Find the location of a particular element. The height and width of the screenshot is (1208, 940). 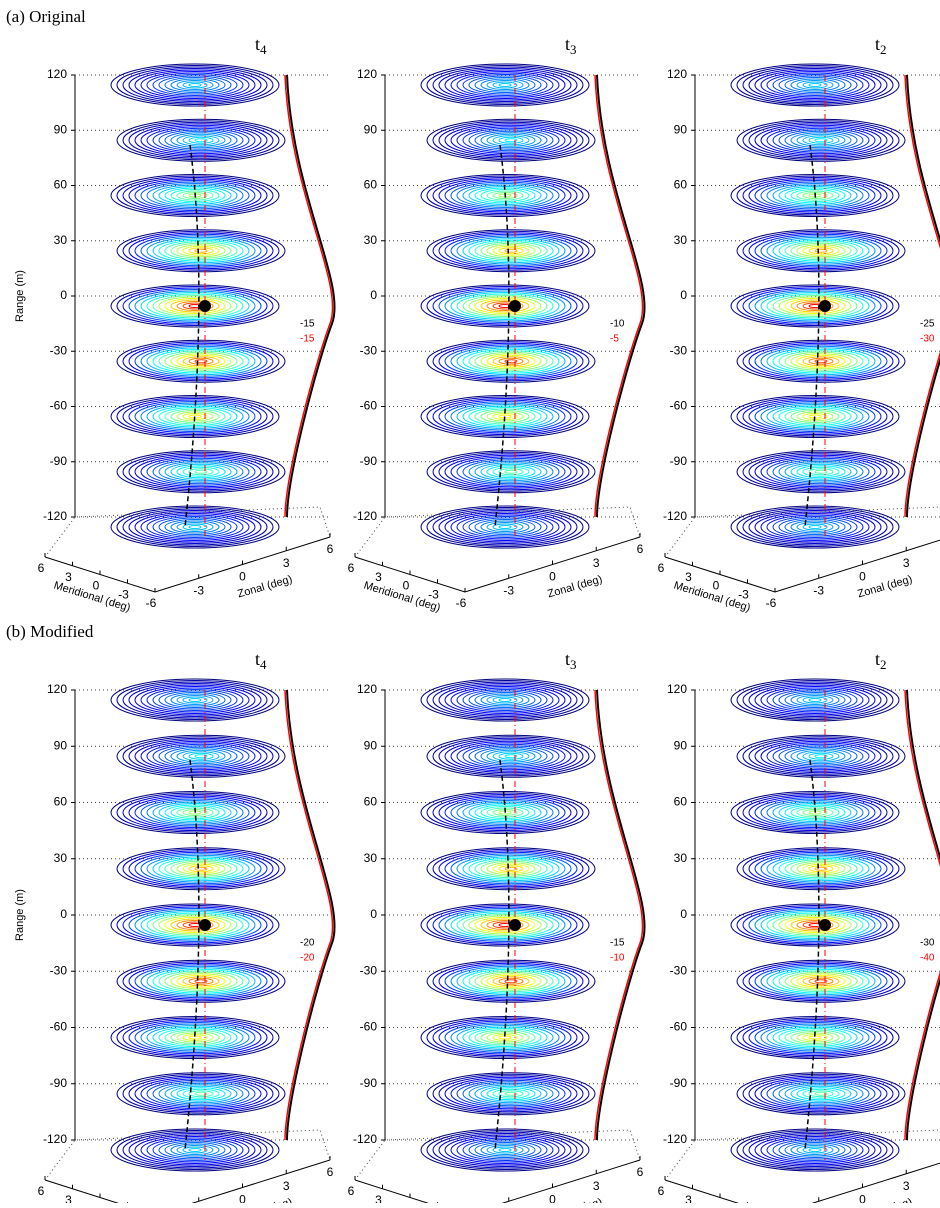

z-tick-label: -6 is located at coordinates (461, 603).